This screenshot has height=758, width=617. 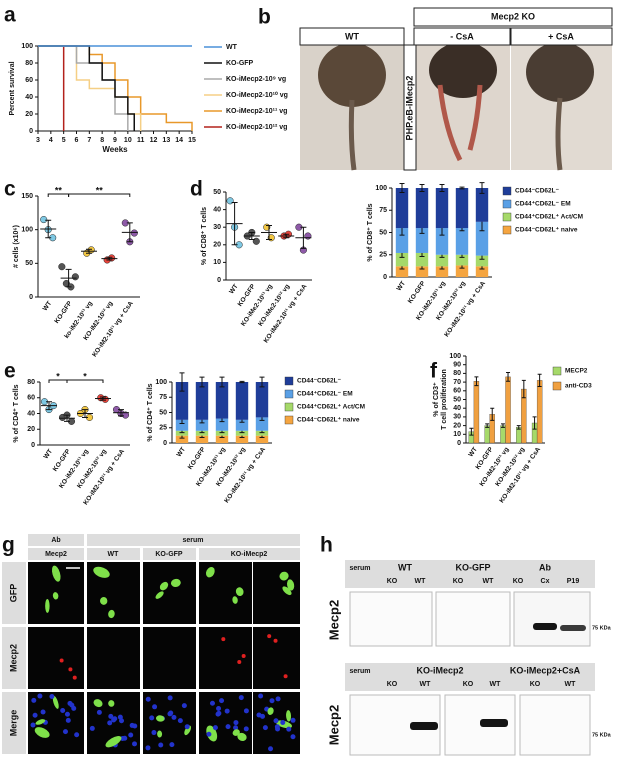 What do you see at coordinates (86, 88) in the screenshot?
I see `survival-line` at bounding box center [86, 88].